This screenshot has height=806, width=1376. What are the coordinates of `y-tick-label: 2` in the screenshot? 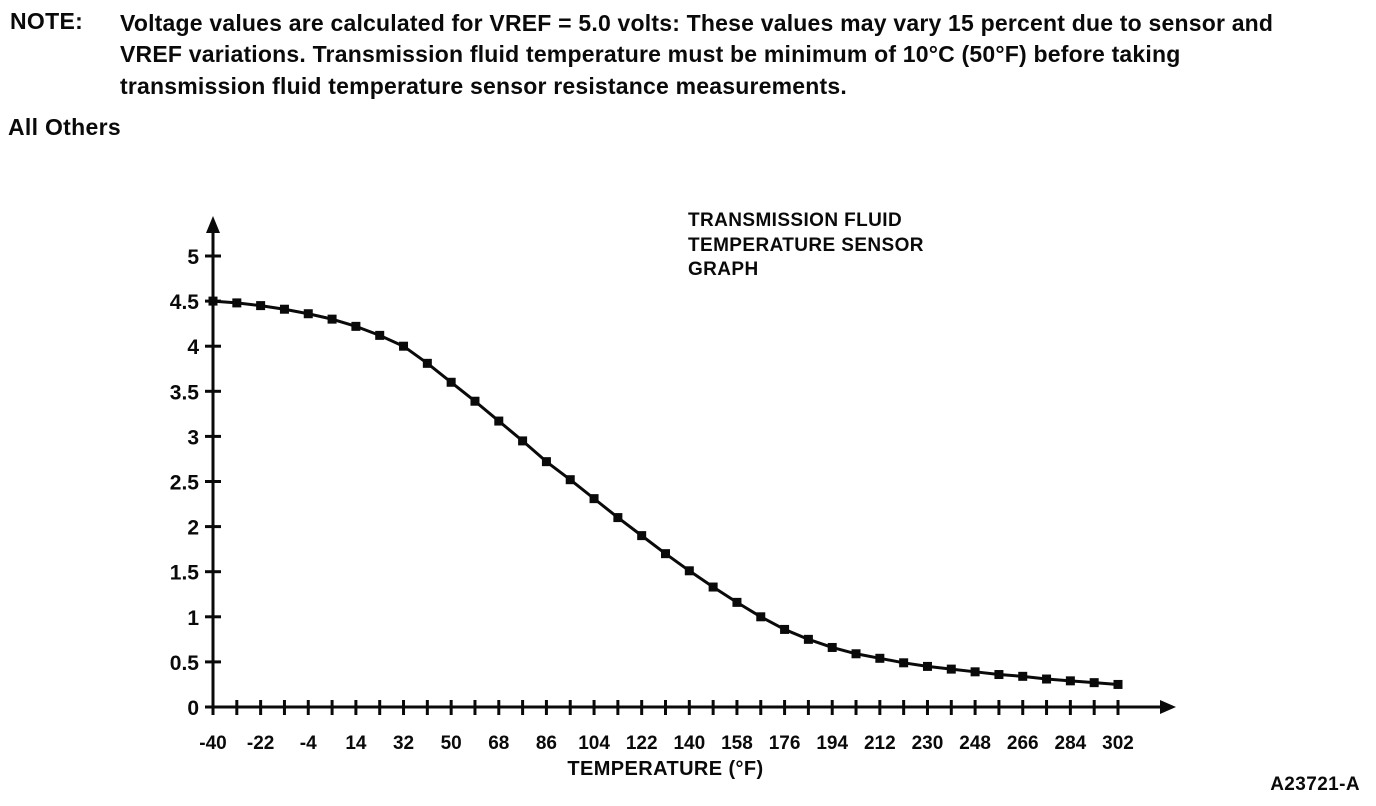 It's located at (193, 528).